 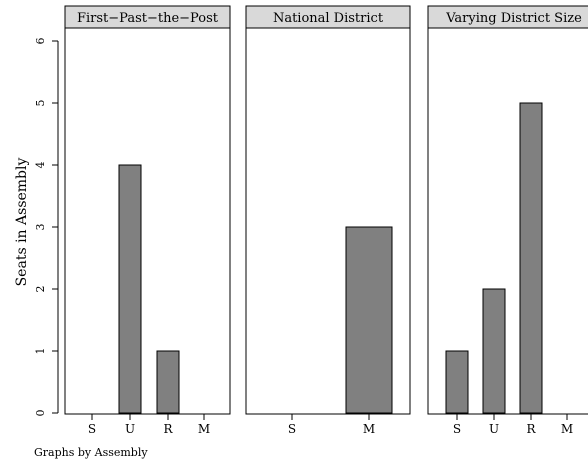 I want to click on y-tick-label: 5, so click(x=40, y=103).